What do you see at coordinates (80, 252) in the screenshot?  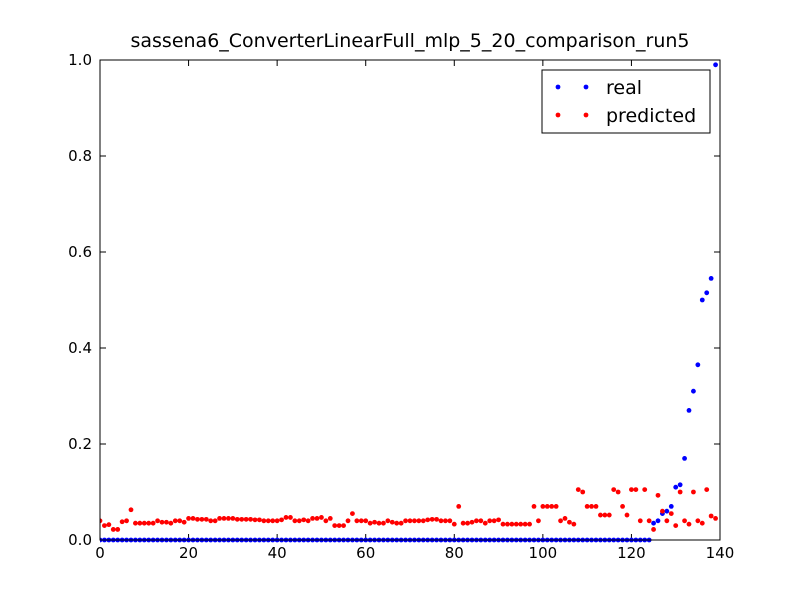 I see `y-tick-label: 0.6` at bounding box center [80, 252].